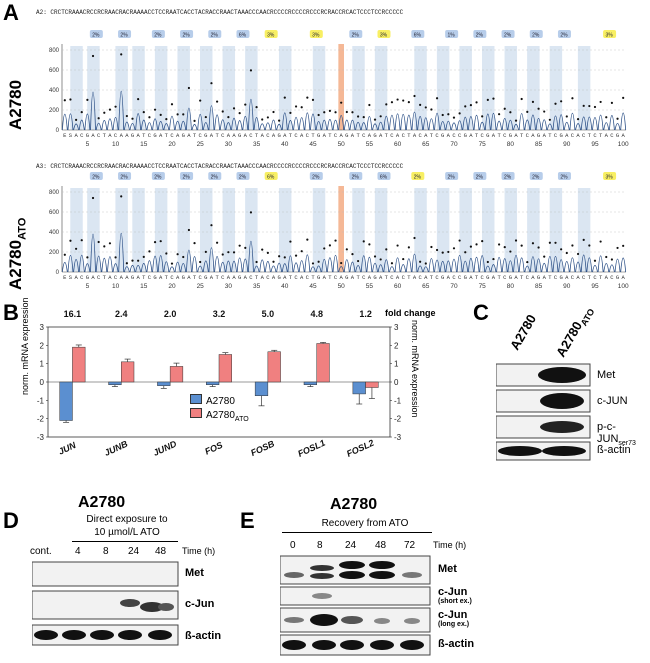  Describe the element at coordinates (127, 532) in the screenshot. I see `panel-d-sub2: 10 µmol/L ATO` at that location.